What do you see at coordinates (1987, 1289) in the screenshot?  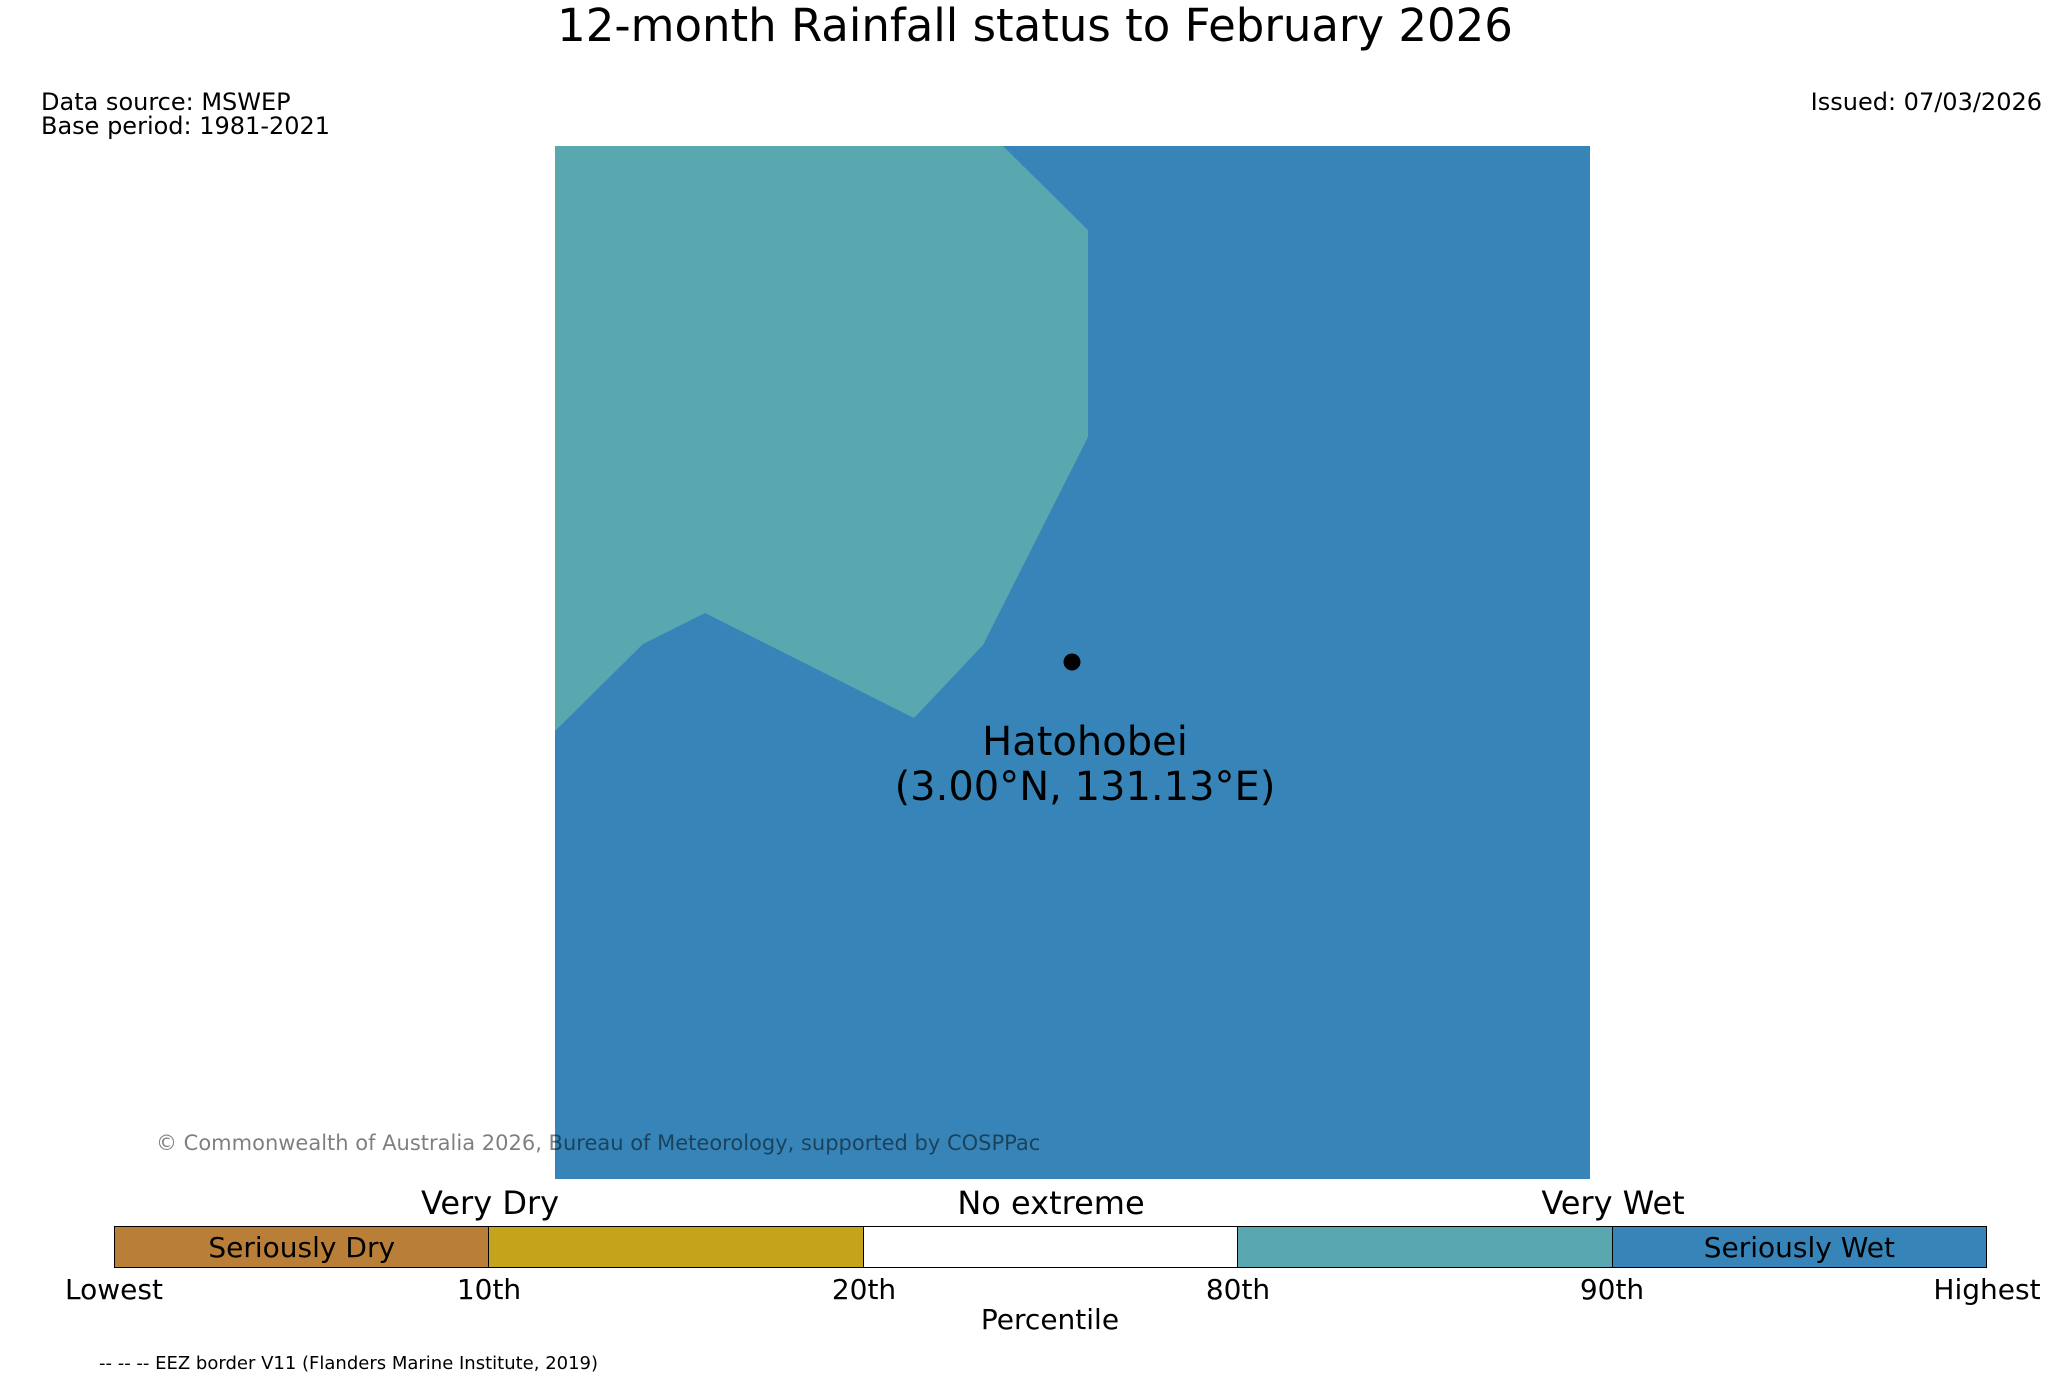 I see `legend-tick-highest: Highest` at bounding box center [1987, 1289].